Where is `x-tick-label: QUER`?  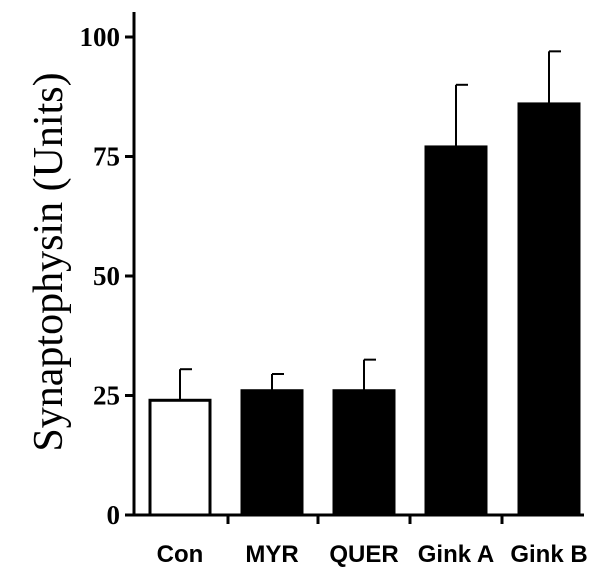
x-tick-label: QUER is located at coordinates (363, 554).